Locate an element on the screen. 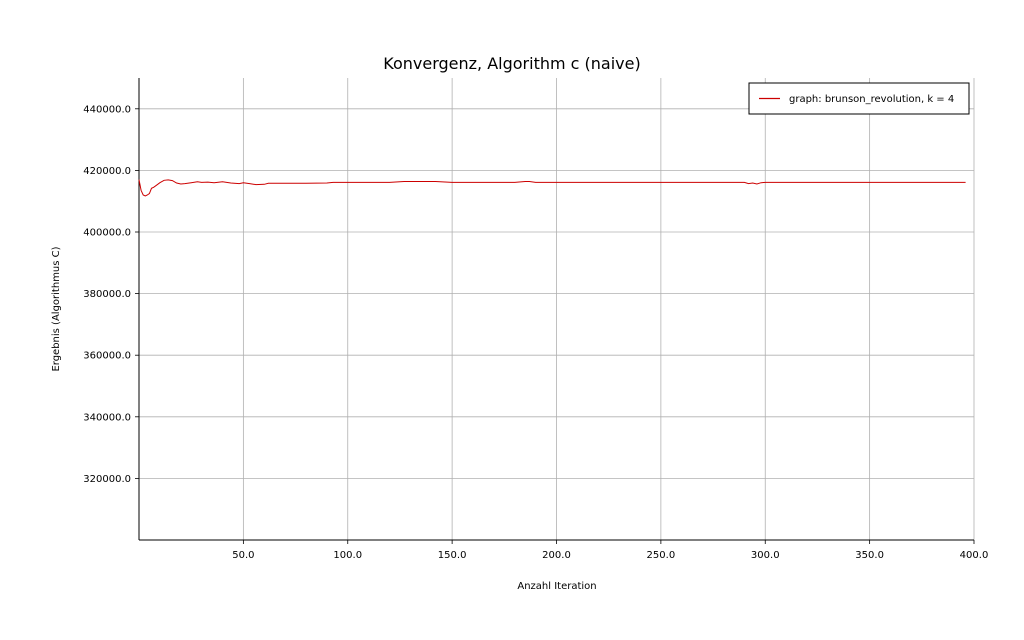 The height and width of the screenshot is (640, 1024). legend-box is located at coordinates (859, 98).